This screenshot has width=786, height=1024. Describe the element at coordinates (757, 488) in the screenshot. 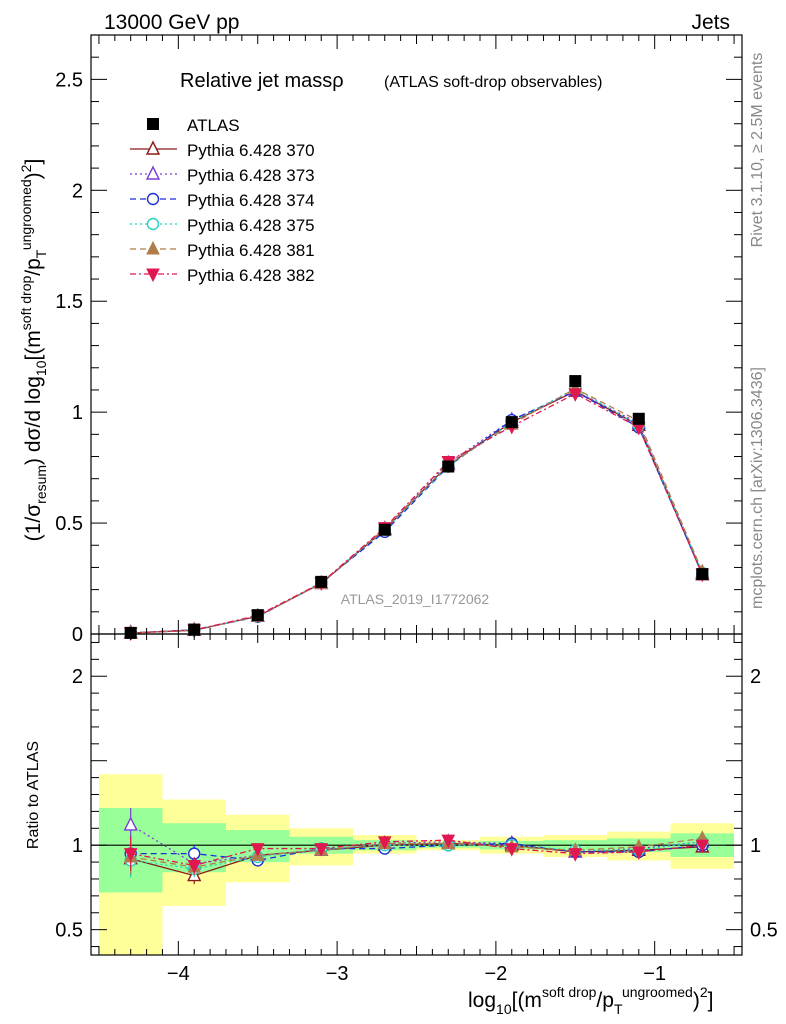

I see `mcplots-label: mcplots.cern.ch [arXiv:1306.3436]` at that location.